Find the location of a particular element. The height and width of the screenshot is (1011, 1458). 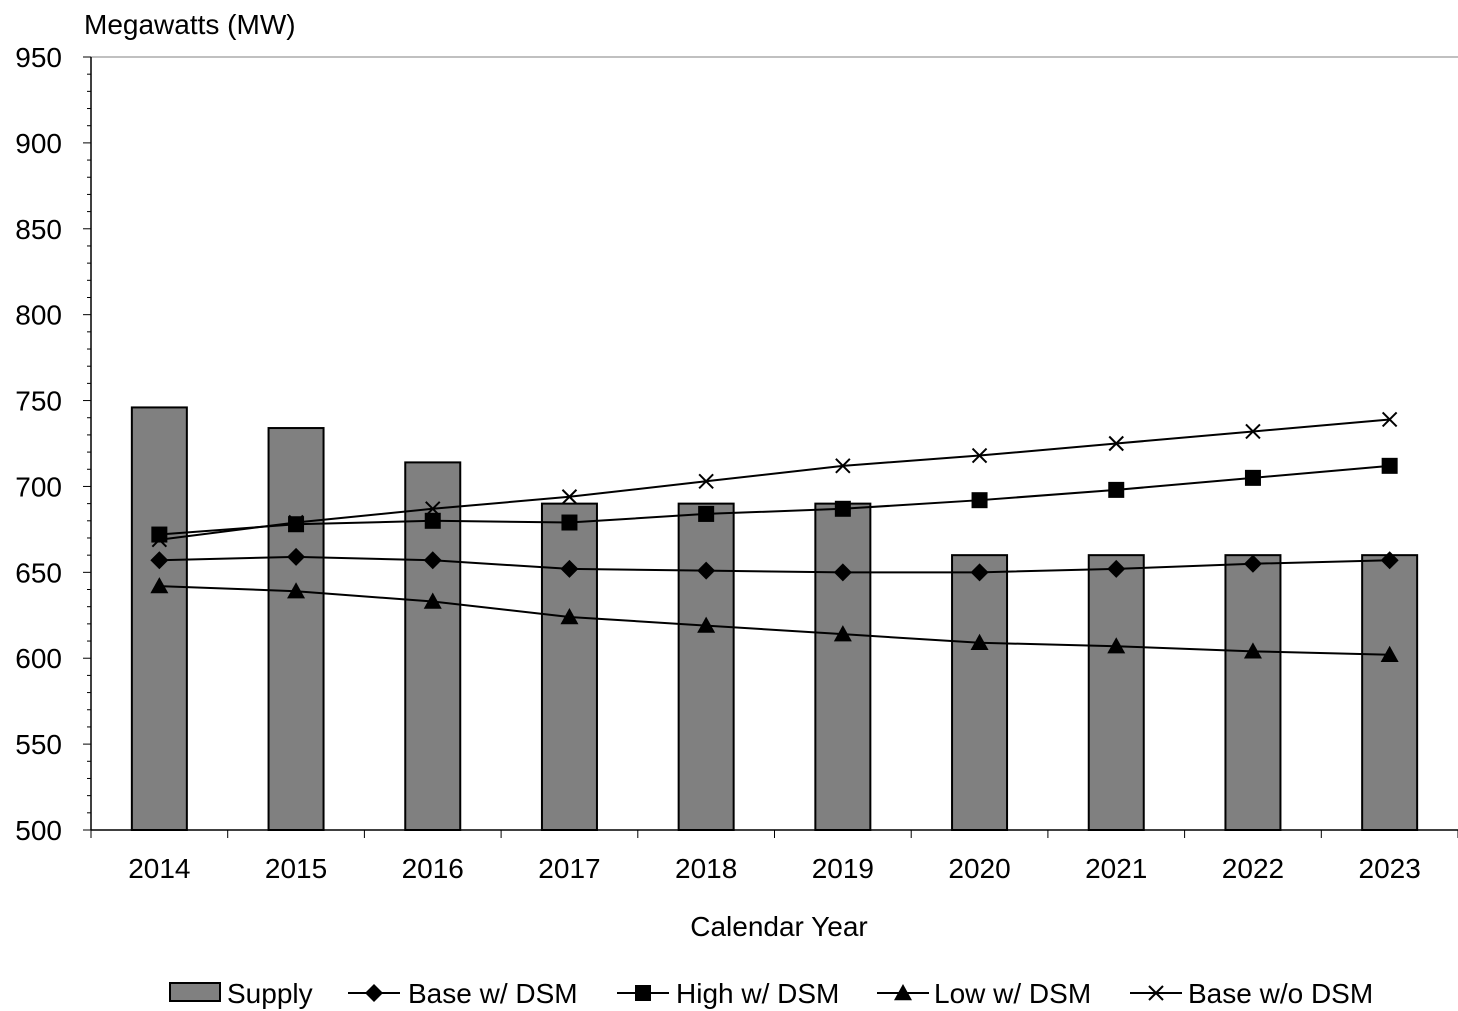

bar-supply-2014 is located at coordinates (159, 618).